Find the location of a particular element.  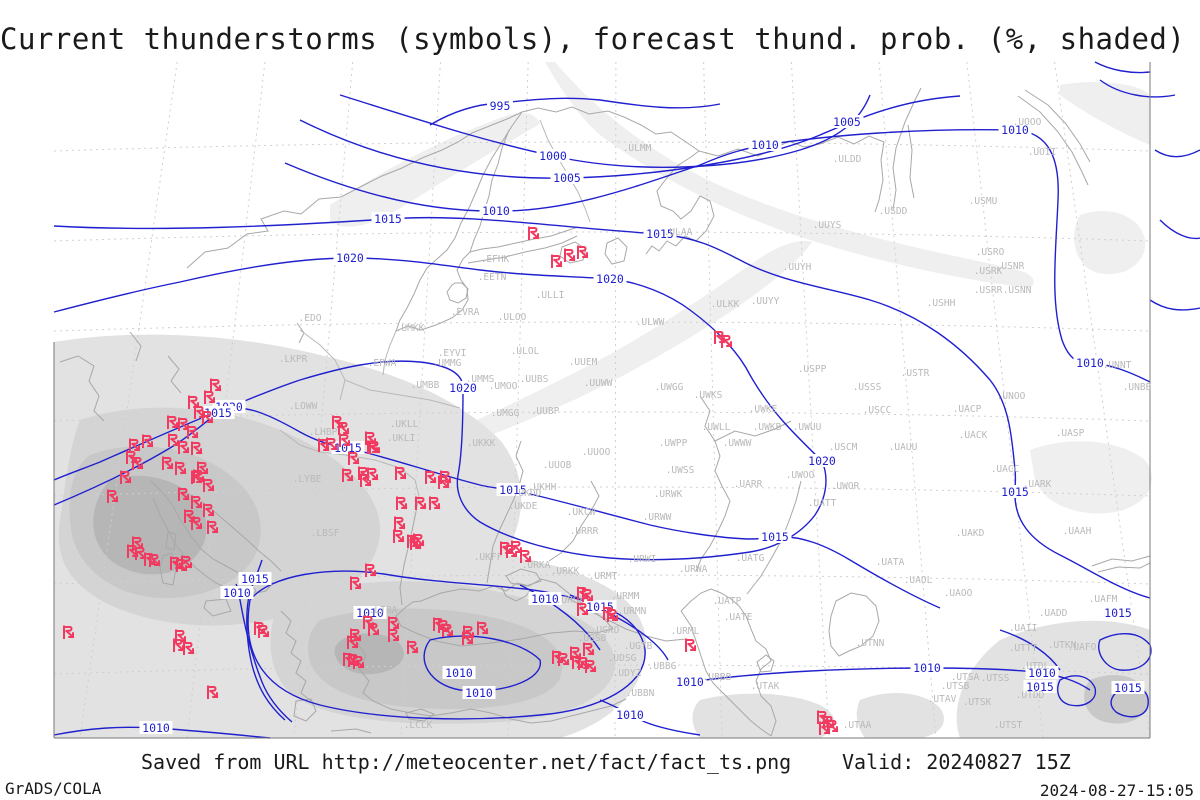

station-label: .UAFO is located at coordinates (1082, 647).